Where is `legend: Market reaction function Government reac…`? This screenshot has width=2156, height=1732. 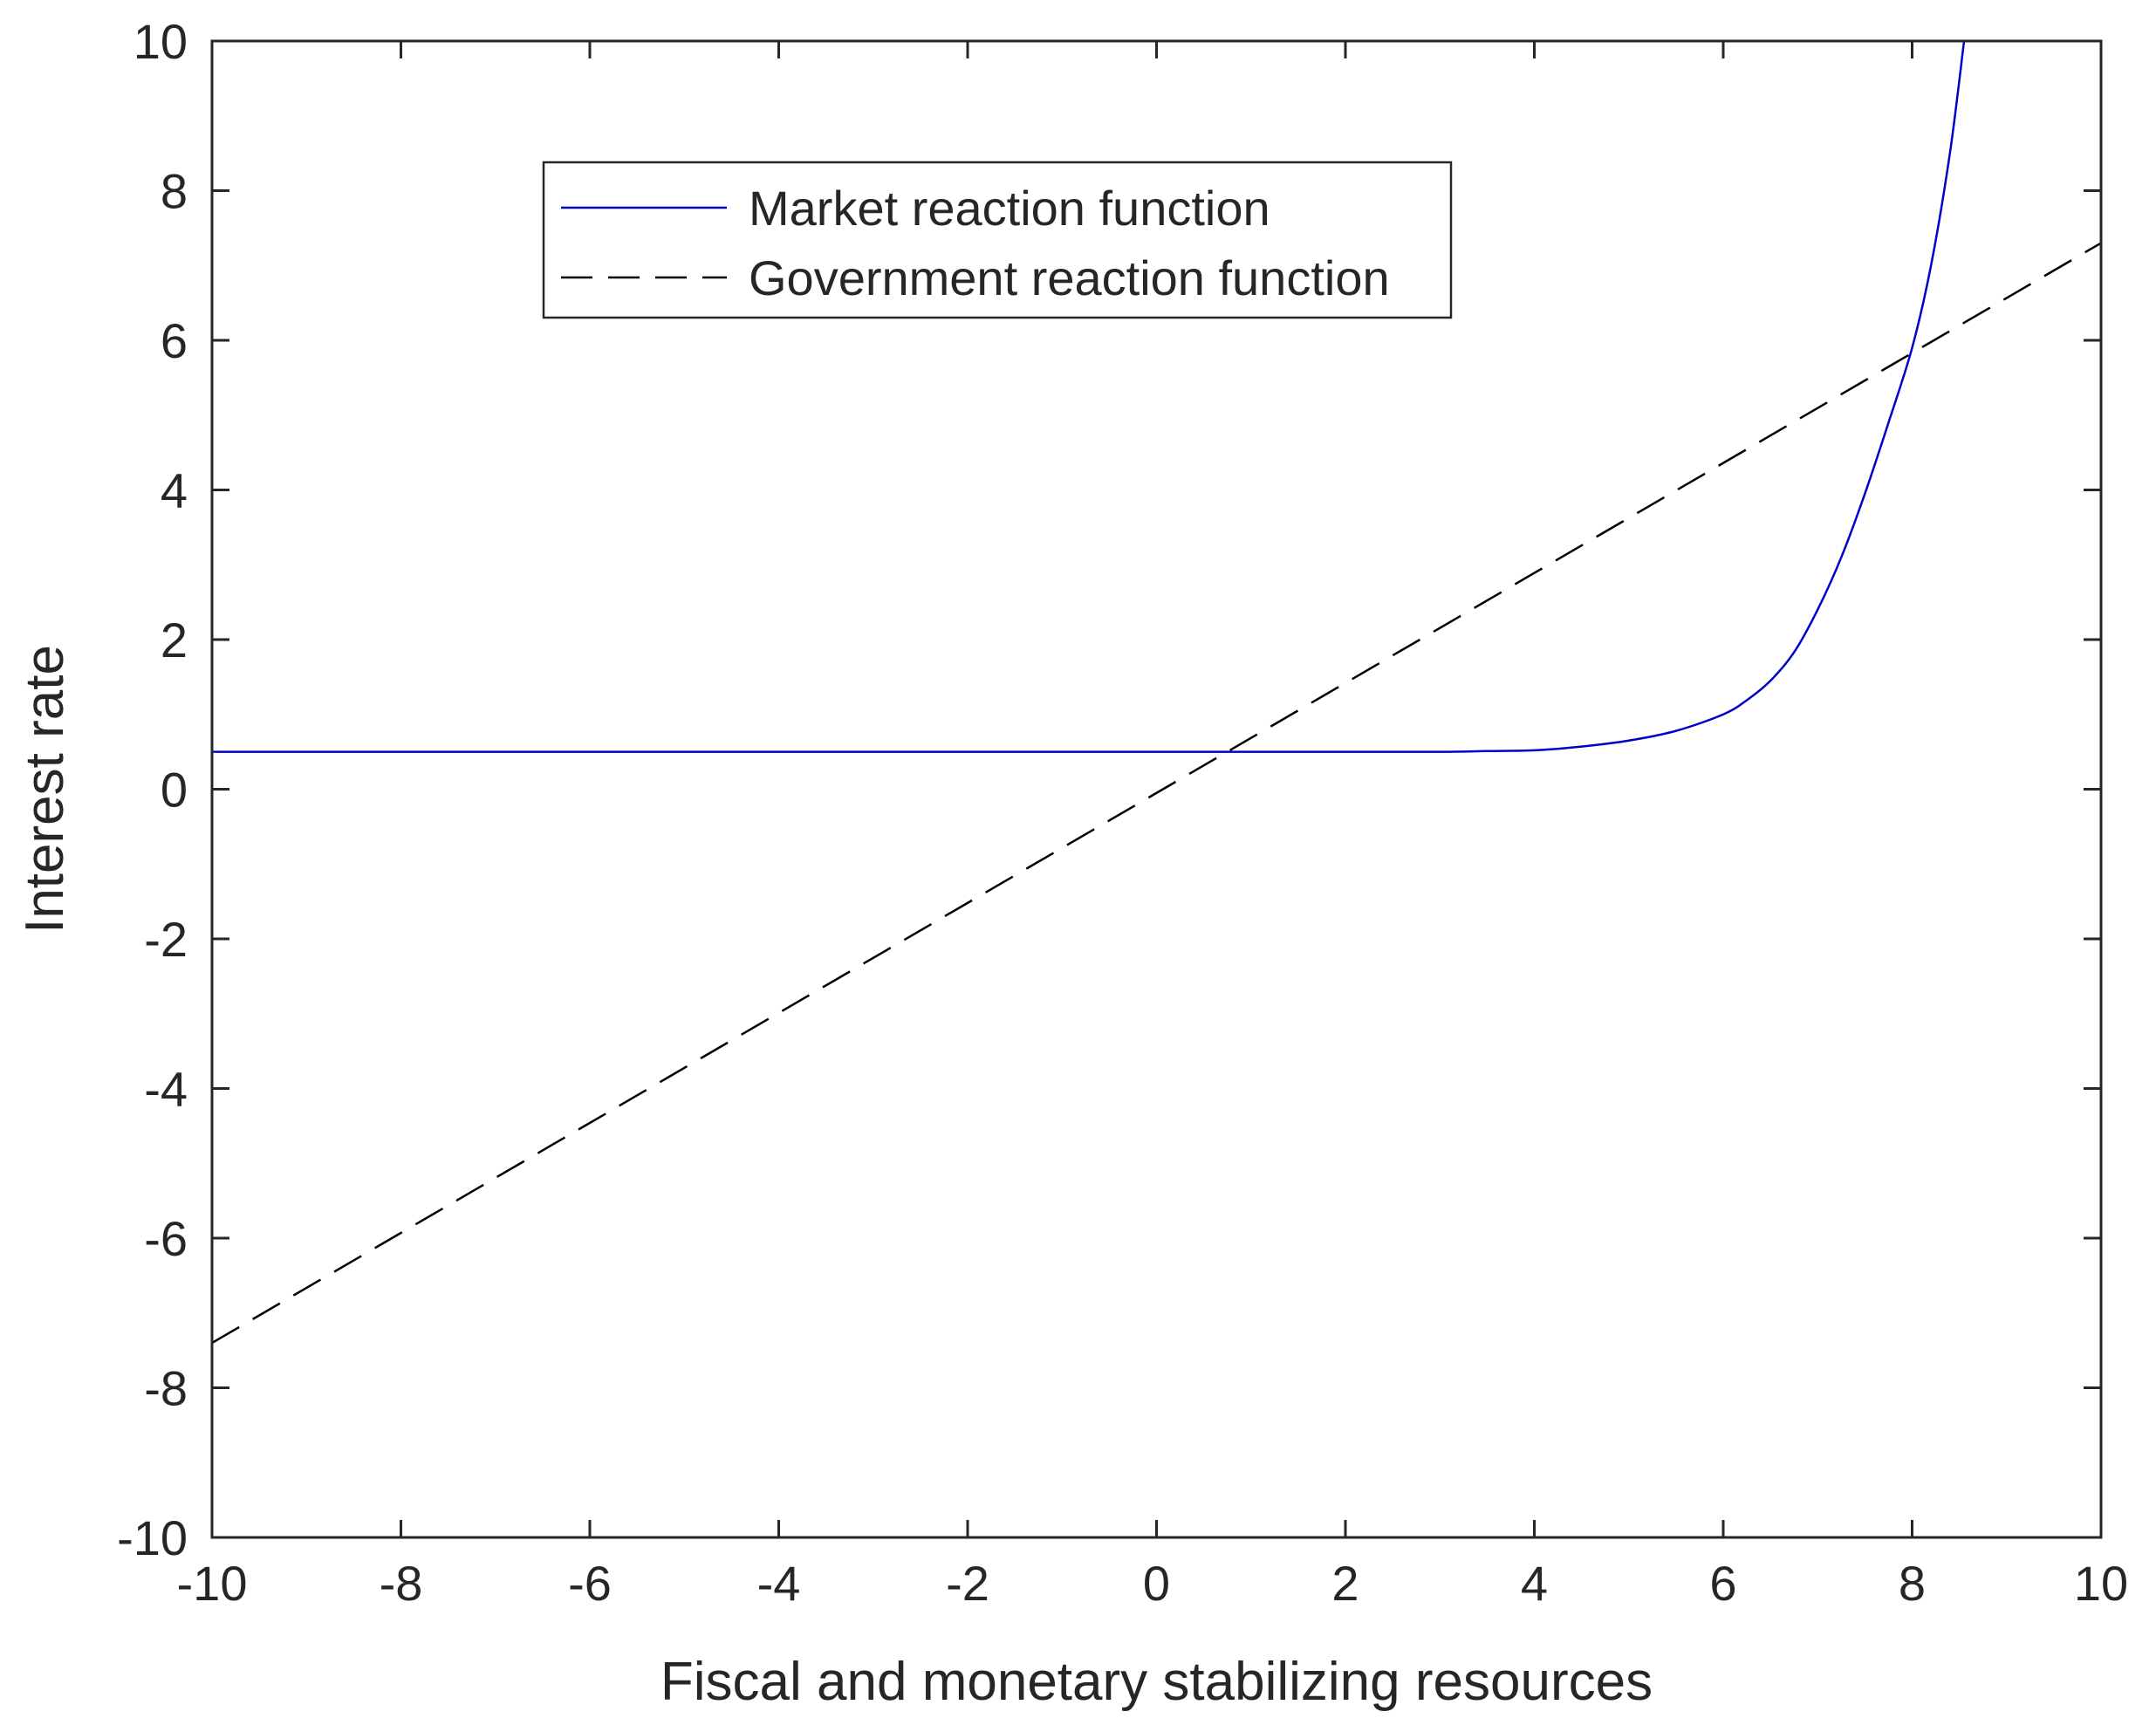 legend: Market reaction function Government reac… is located at coordinates (997, 240).